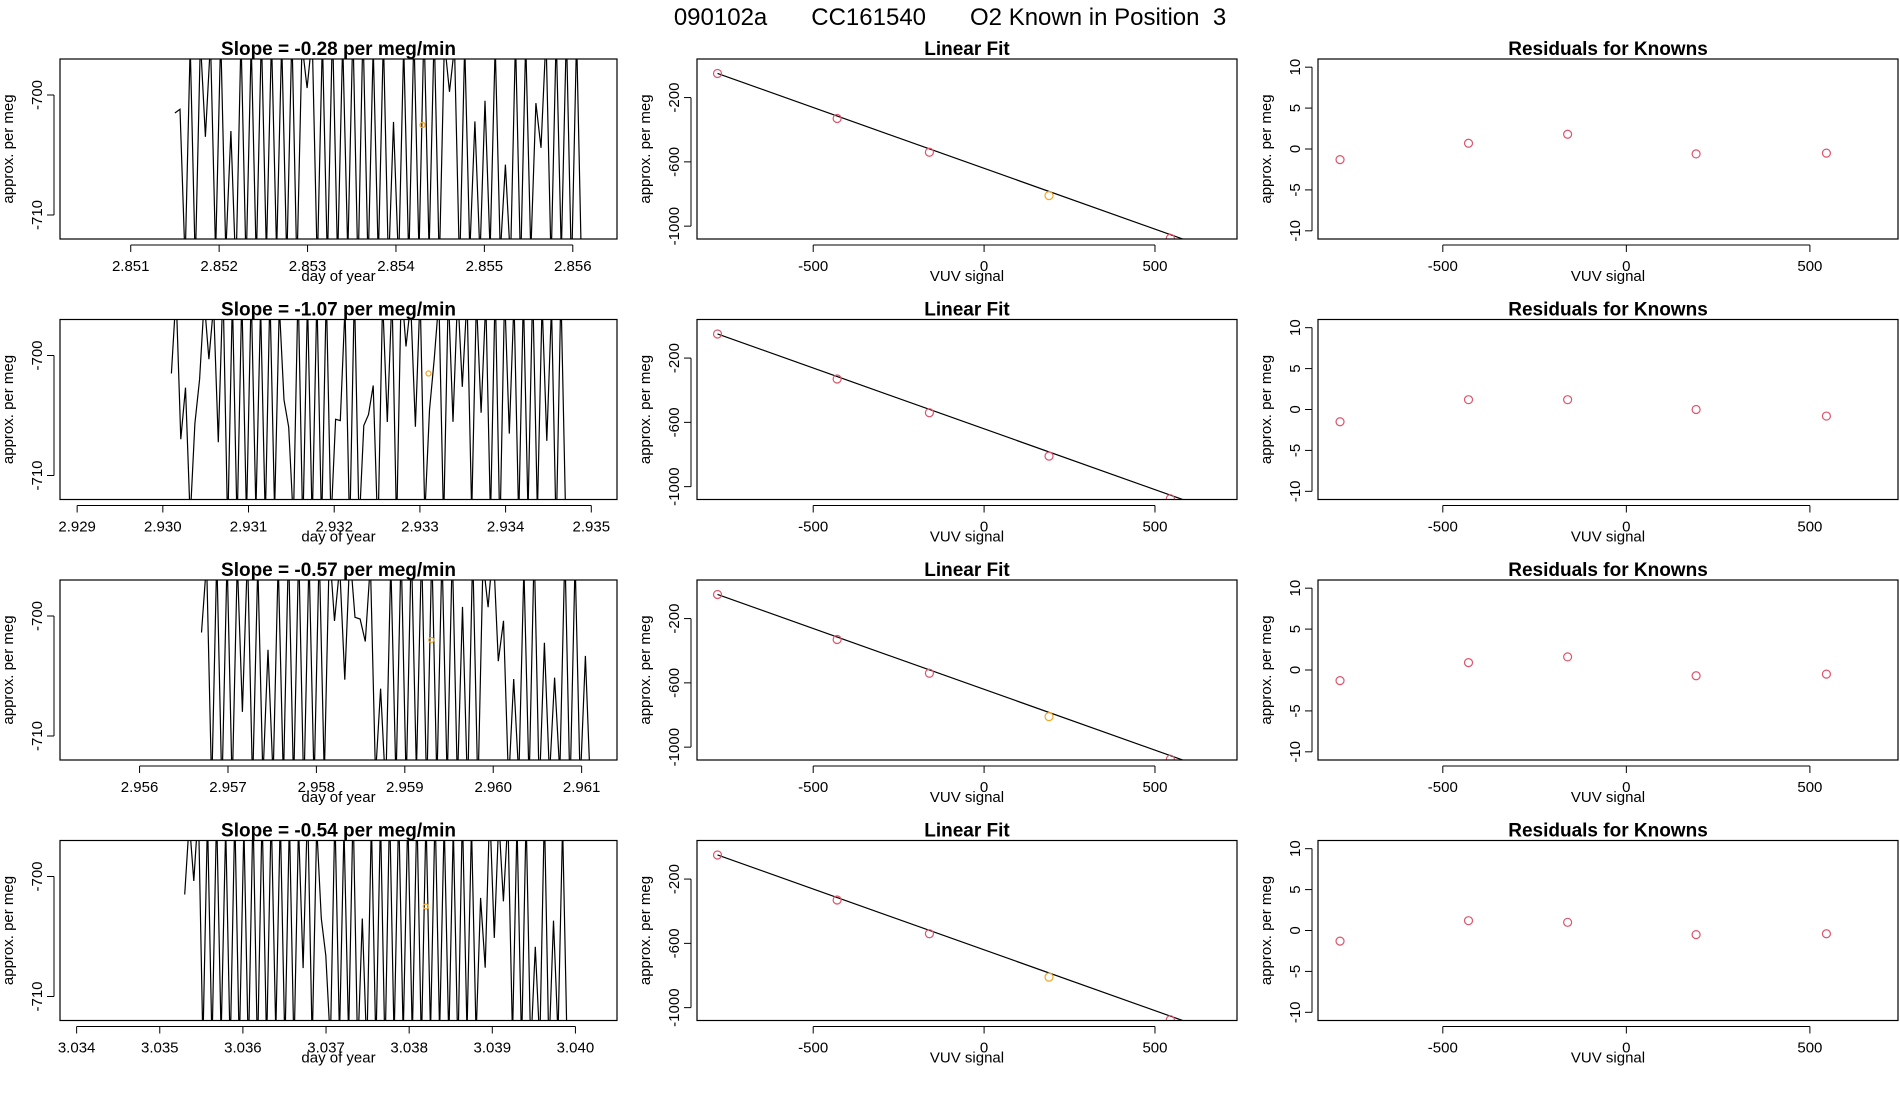 This screenshot has height=1100, width=1900. I want to click on x-tick-label: 2.932, so click(334, 527).